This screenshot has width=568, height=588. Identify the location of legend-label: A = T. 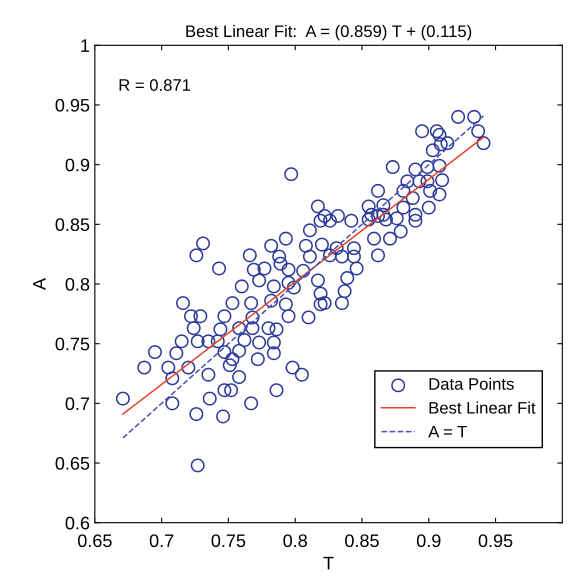
(447, 432).